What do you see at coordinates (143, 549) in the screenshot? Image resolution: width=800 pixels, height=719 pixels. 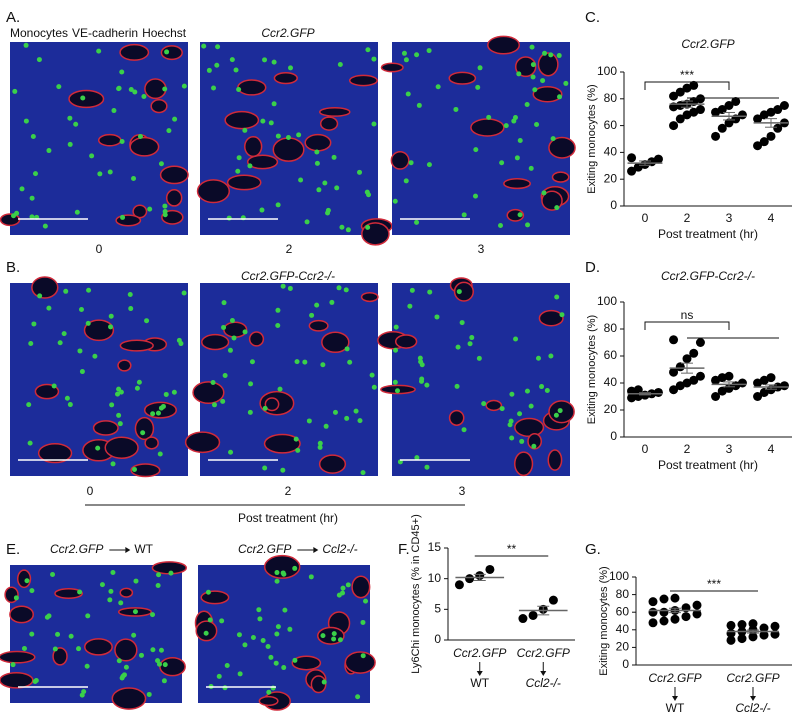 I see `image-label: WT` at bounding box center [143, 549].